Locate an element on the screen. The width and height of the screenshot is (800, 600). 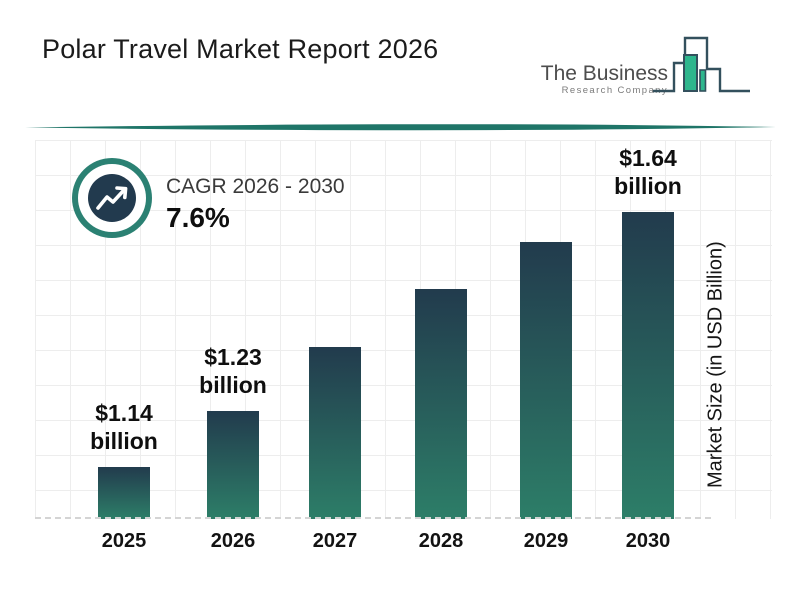
bar-2028 is located at coordinates (441, 404).